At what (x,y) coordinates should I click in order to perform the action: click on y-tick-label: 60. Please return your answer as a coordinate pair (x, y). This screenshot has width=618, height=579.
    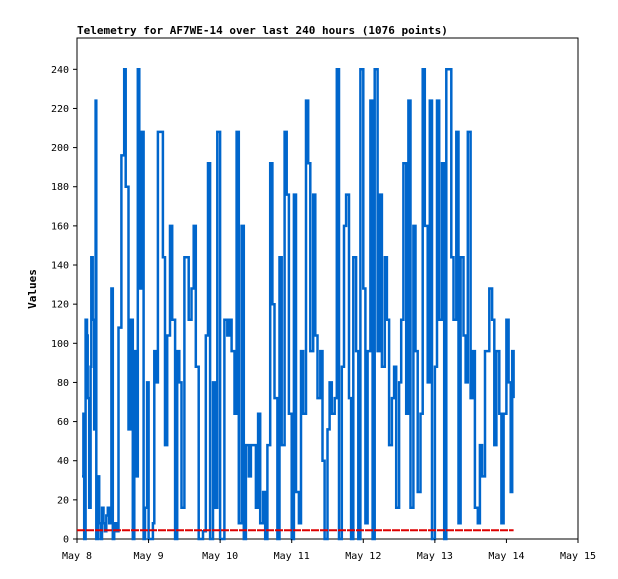
    Looking at the image, I should click on (63, 422).